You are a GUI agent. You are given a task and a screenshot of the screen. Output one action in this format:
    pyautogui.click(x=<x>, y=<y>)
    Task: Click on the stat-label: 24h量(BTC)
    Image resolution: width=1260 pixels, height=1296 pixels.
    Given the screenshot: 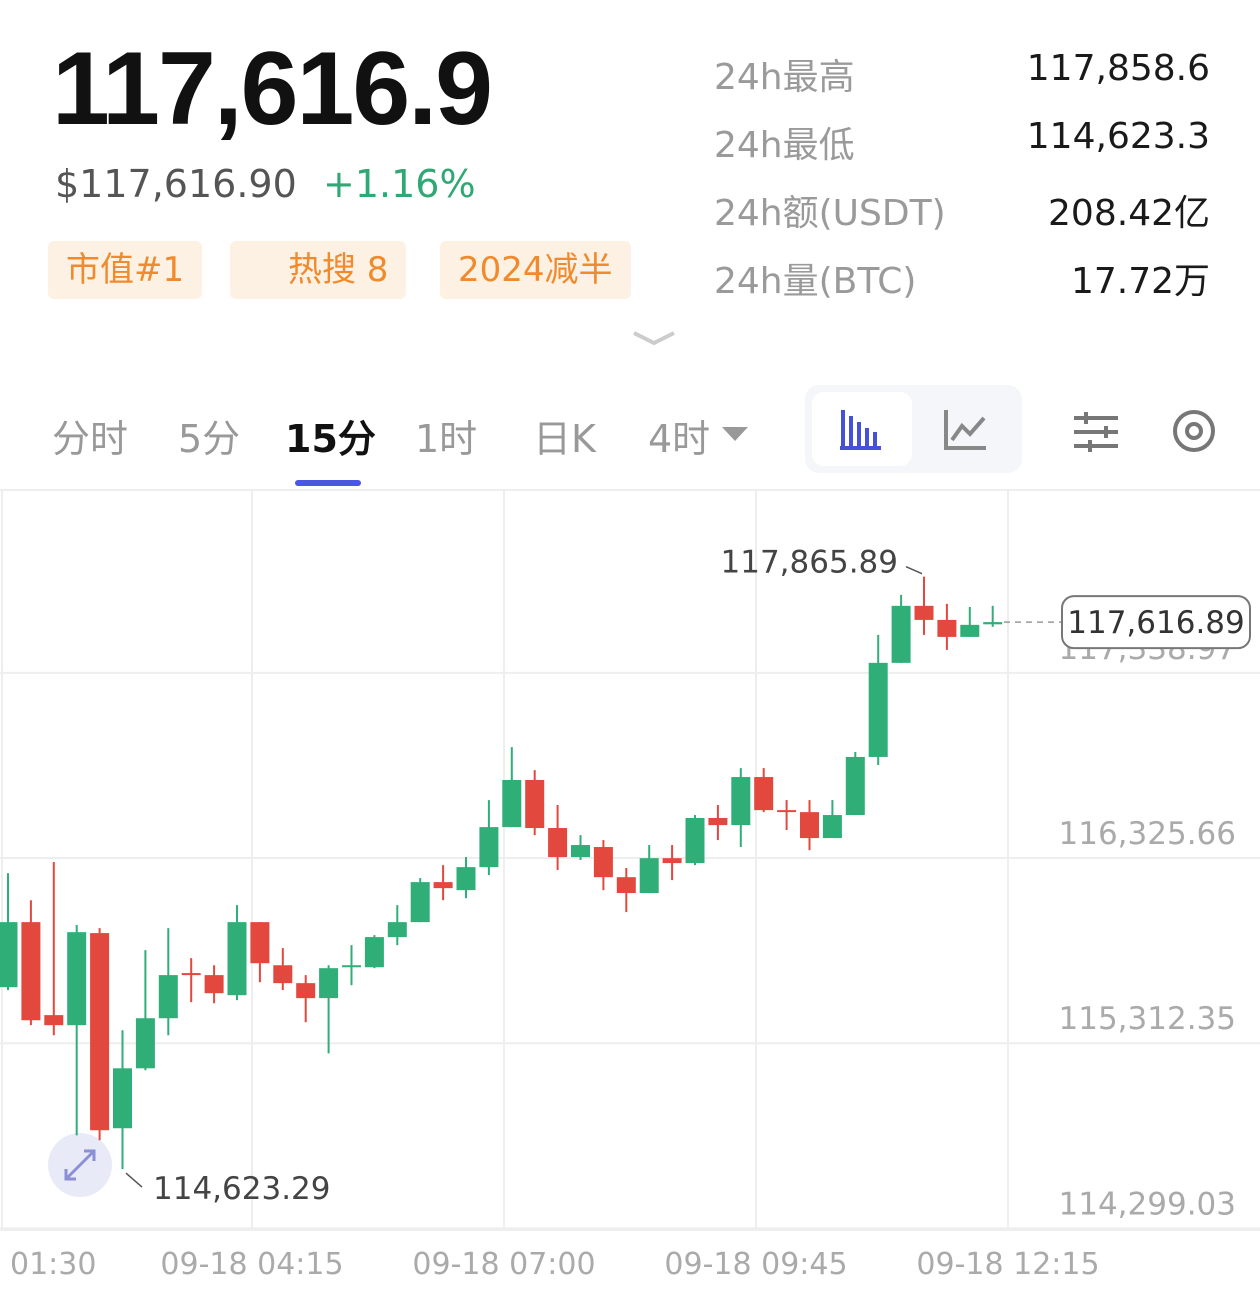 What is the action you would take?
    pyautogui.click(x=815, y=281)
    